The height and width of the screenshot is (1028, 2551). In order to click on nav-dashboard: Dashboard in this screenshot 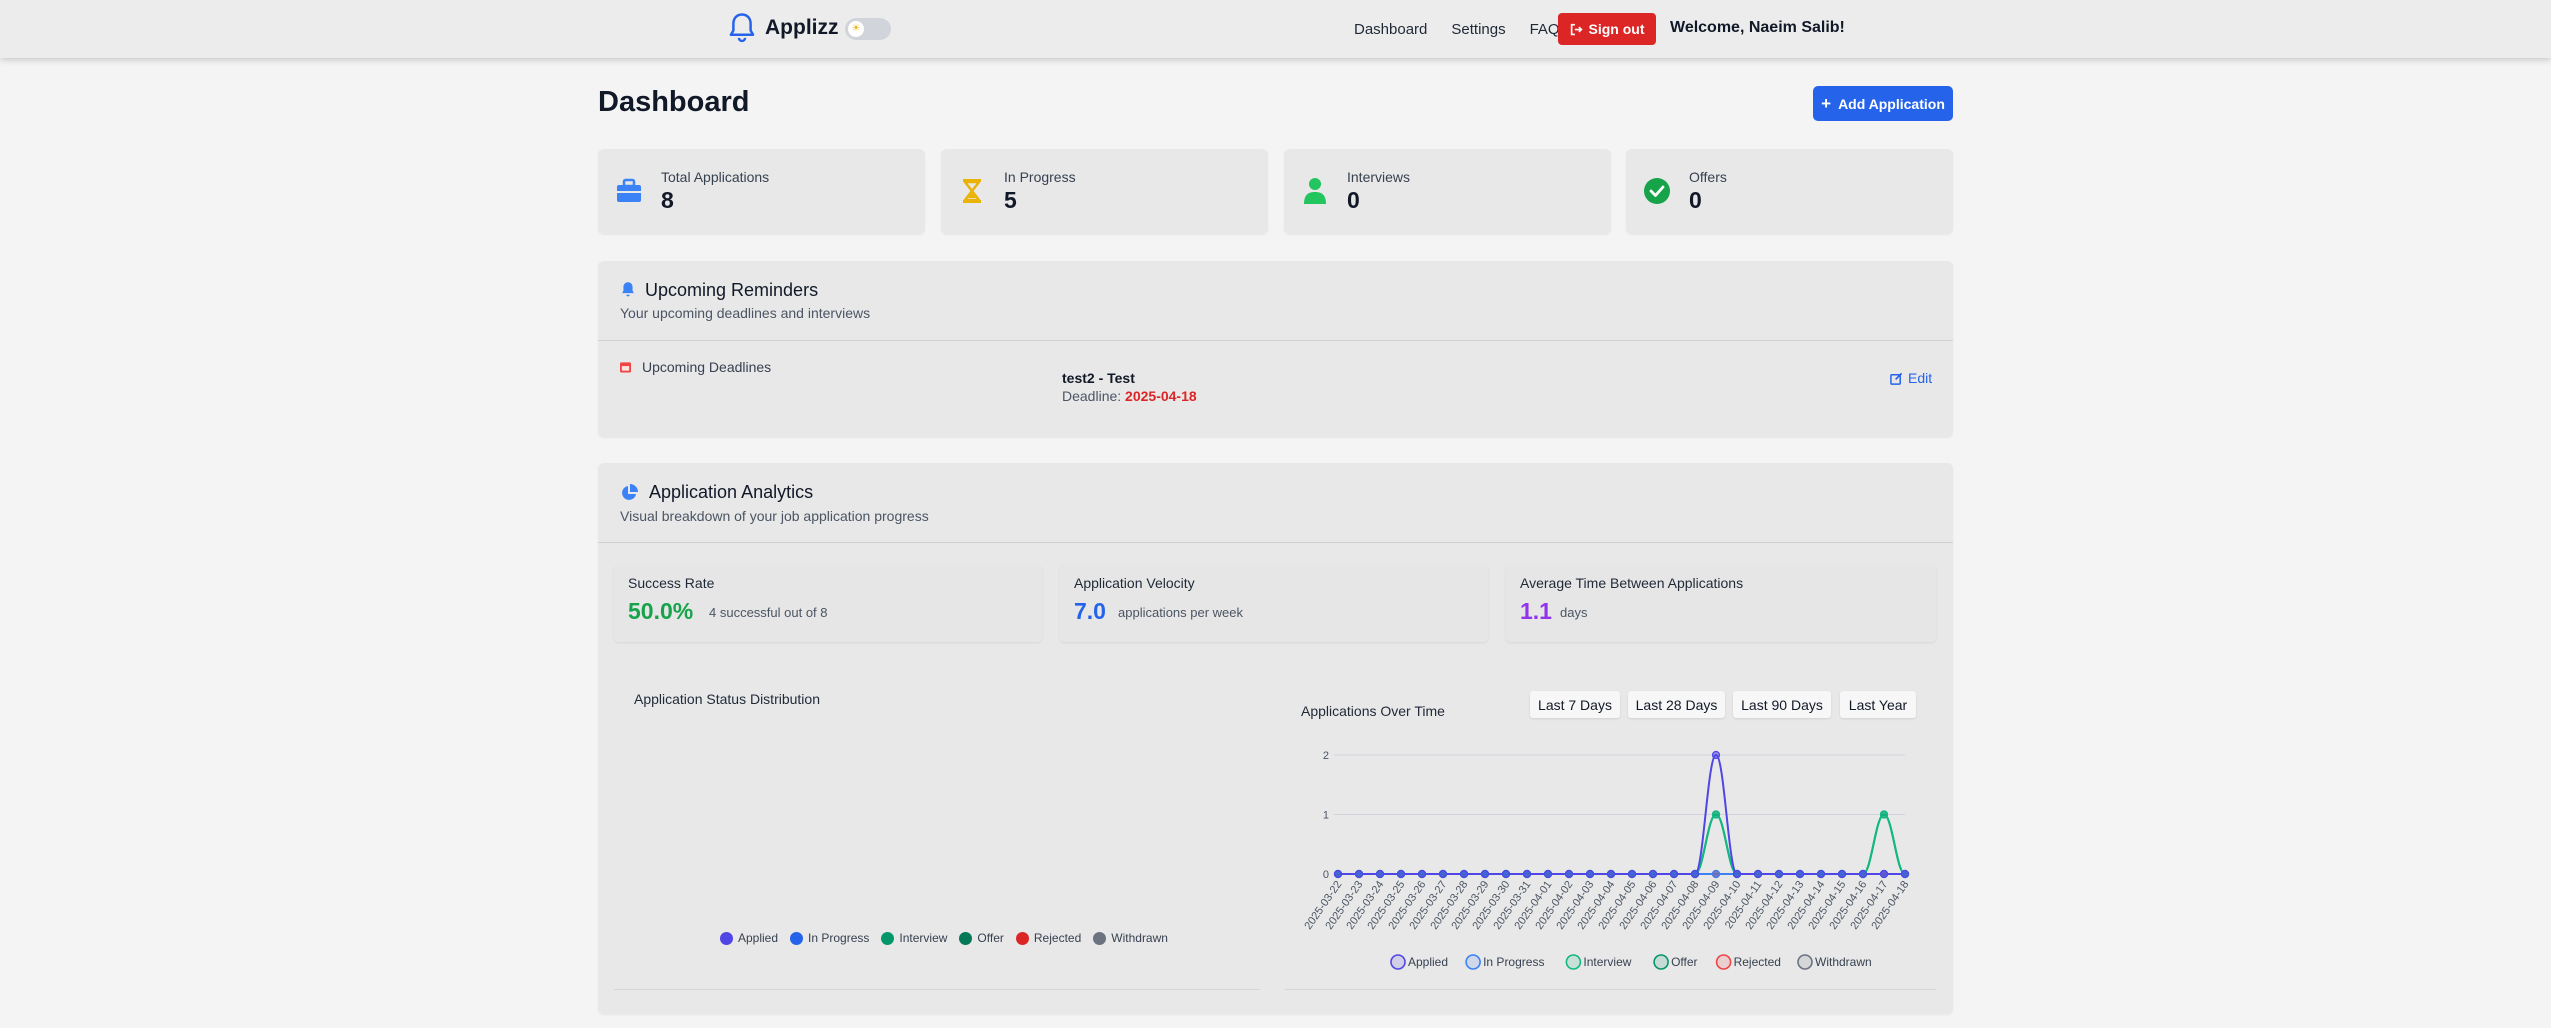, I will do `click(1391, 29)`.